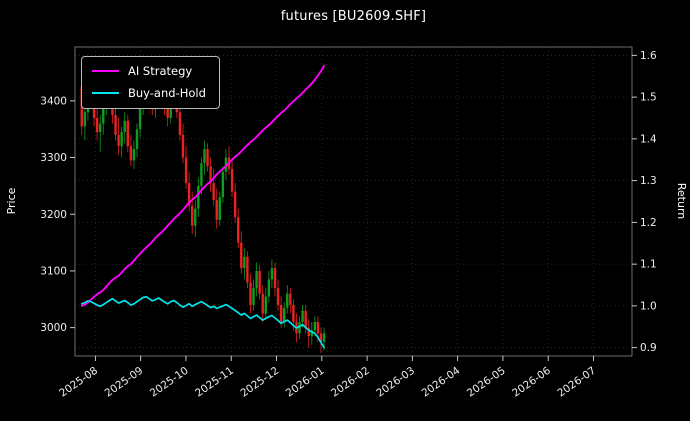 The width and height of the screenshot is (690, 421). Describe the element at coordinates (214, 382) in the screenshot. I see `x-tick-label: 2025-11` at that location.